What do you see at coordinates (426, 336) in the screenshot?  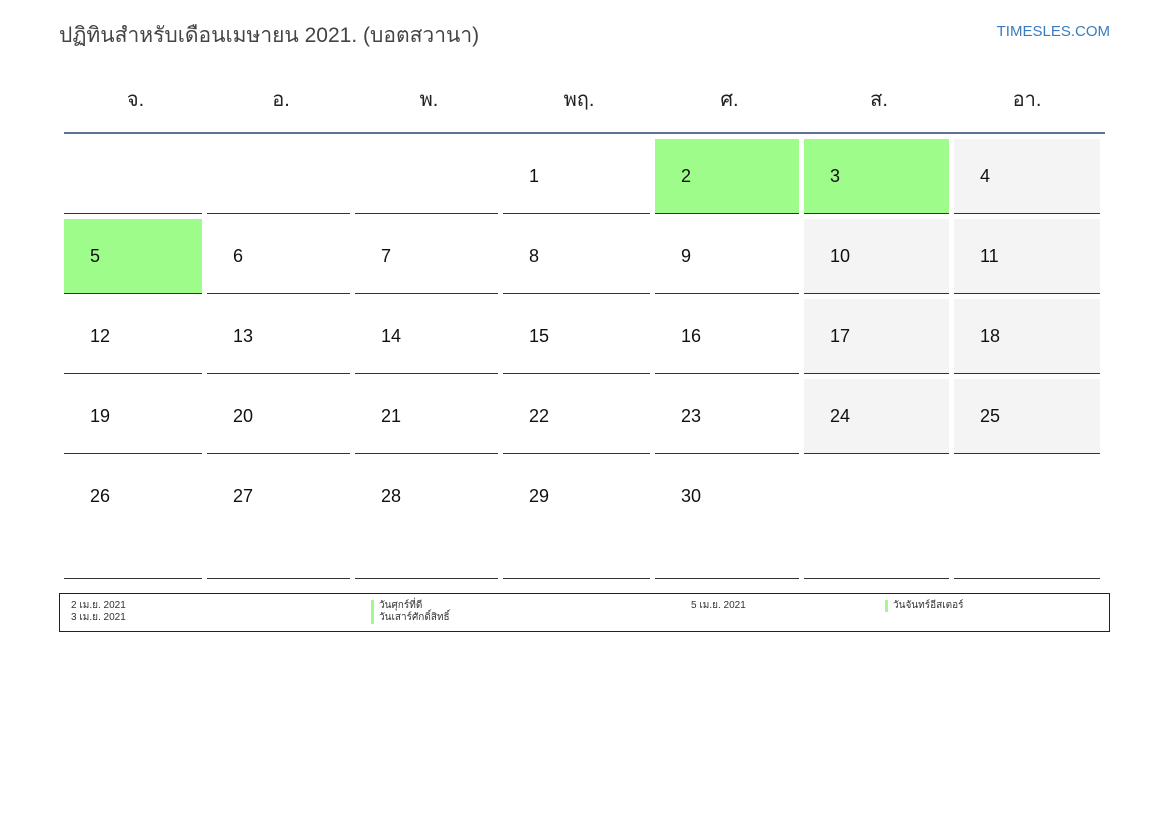 I see `day-cell: 14` at bounding box center [426, 336].